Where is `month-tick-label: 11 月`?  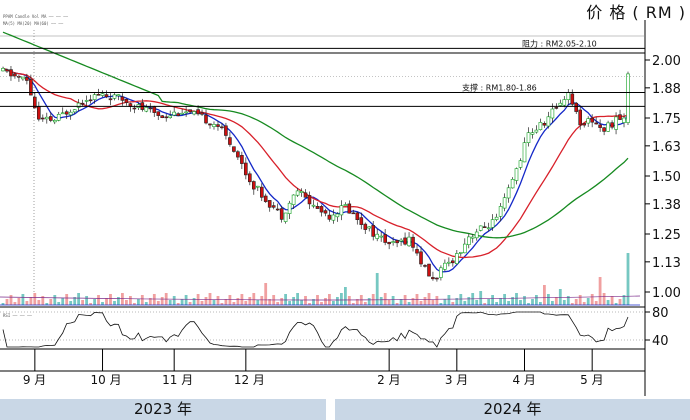
month-tick-label: 11 月 is located at coordinates (177, 380).